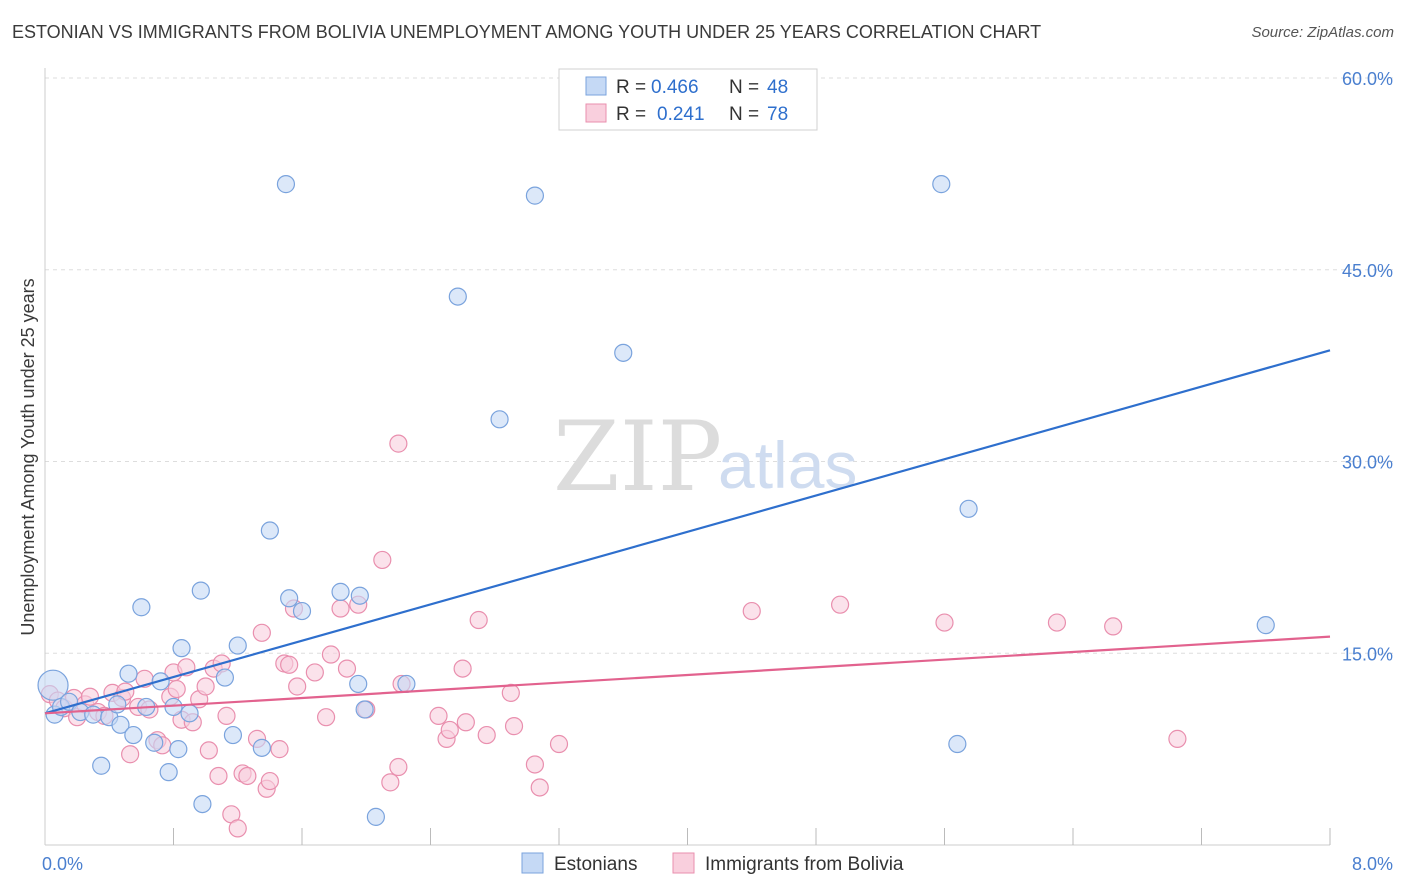 This screenshot has width=1406, height=892. I want to click on y-tick-label: 15.0%, so click(1367, 654).